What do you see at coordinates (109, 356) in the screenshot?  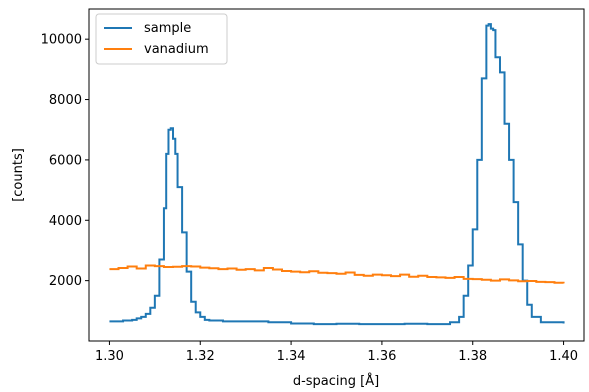 I see `x-tick-label: 1.30` at bounding box center [109, 356].